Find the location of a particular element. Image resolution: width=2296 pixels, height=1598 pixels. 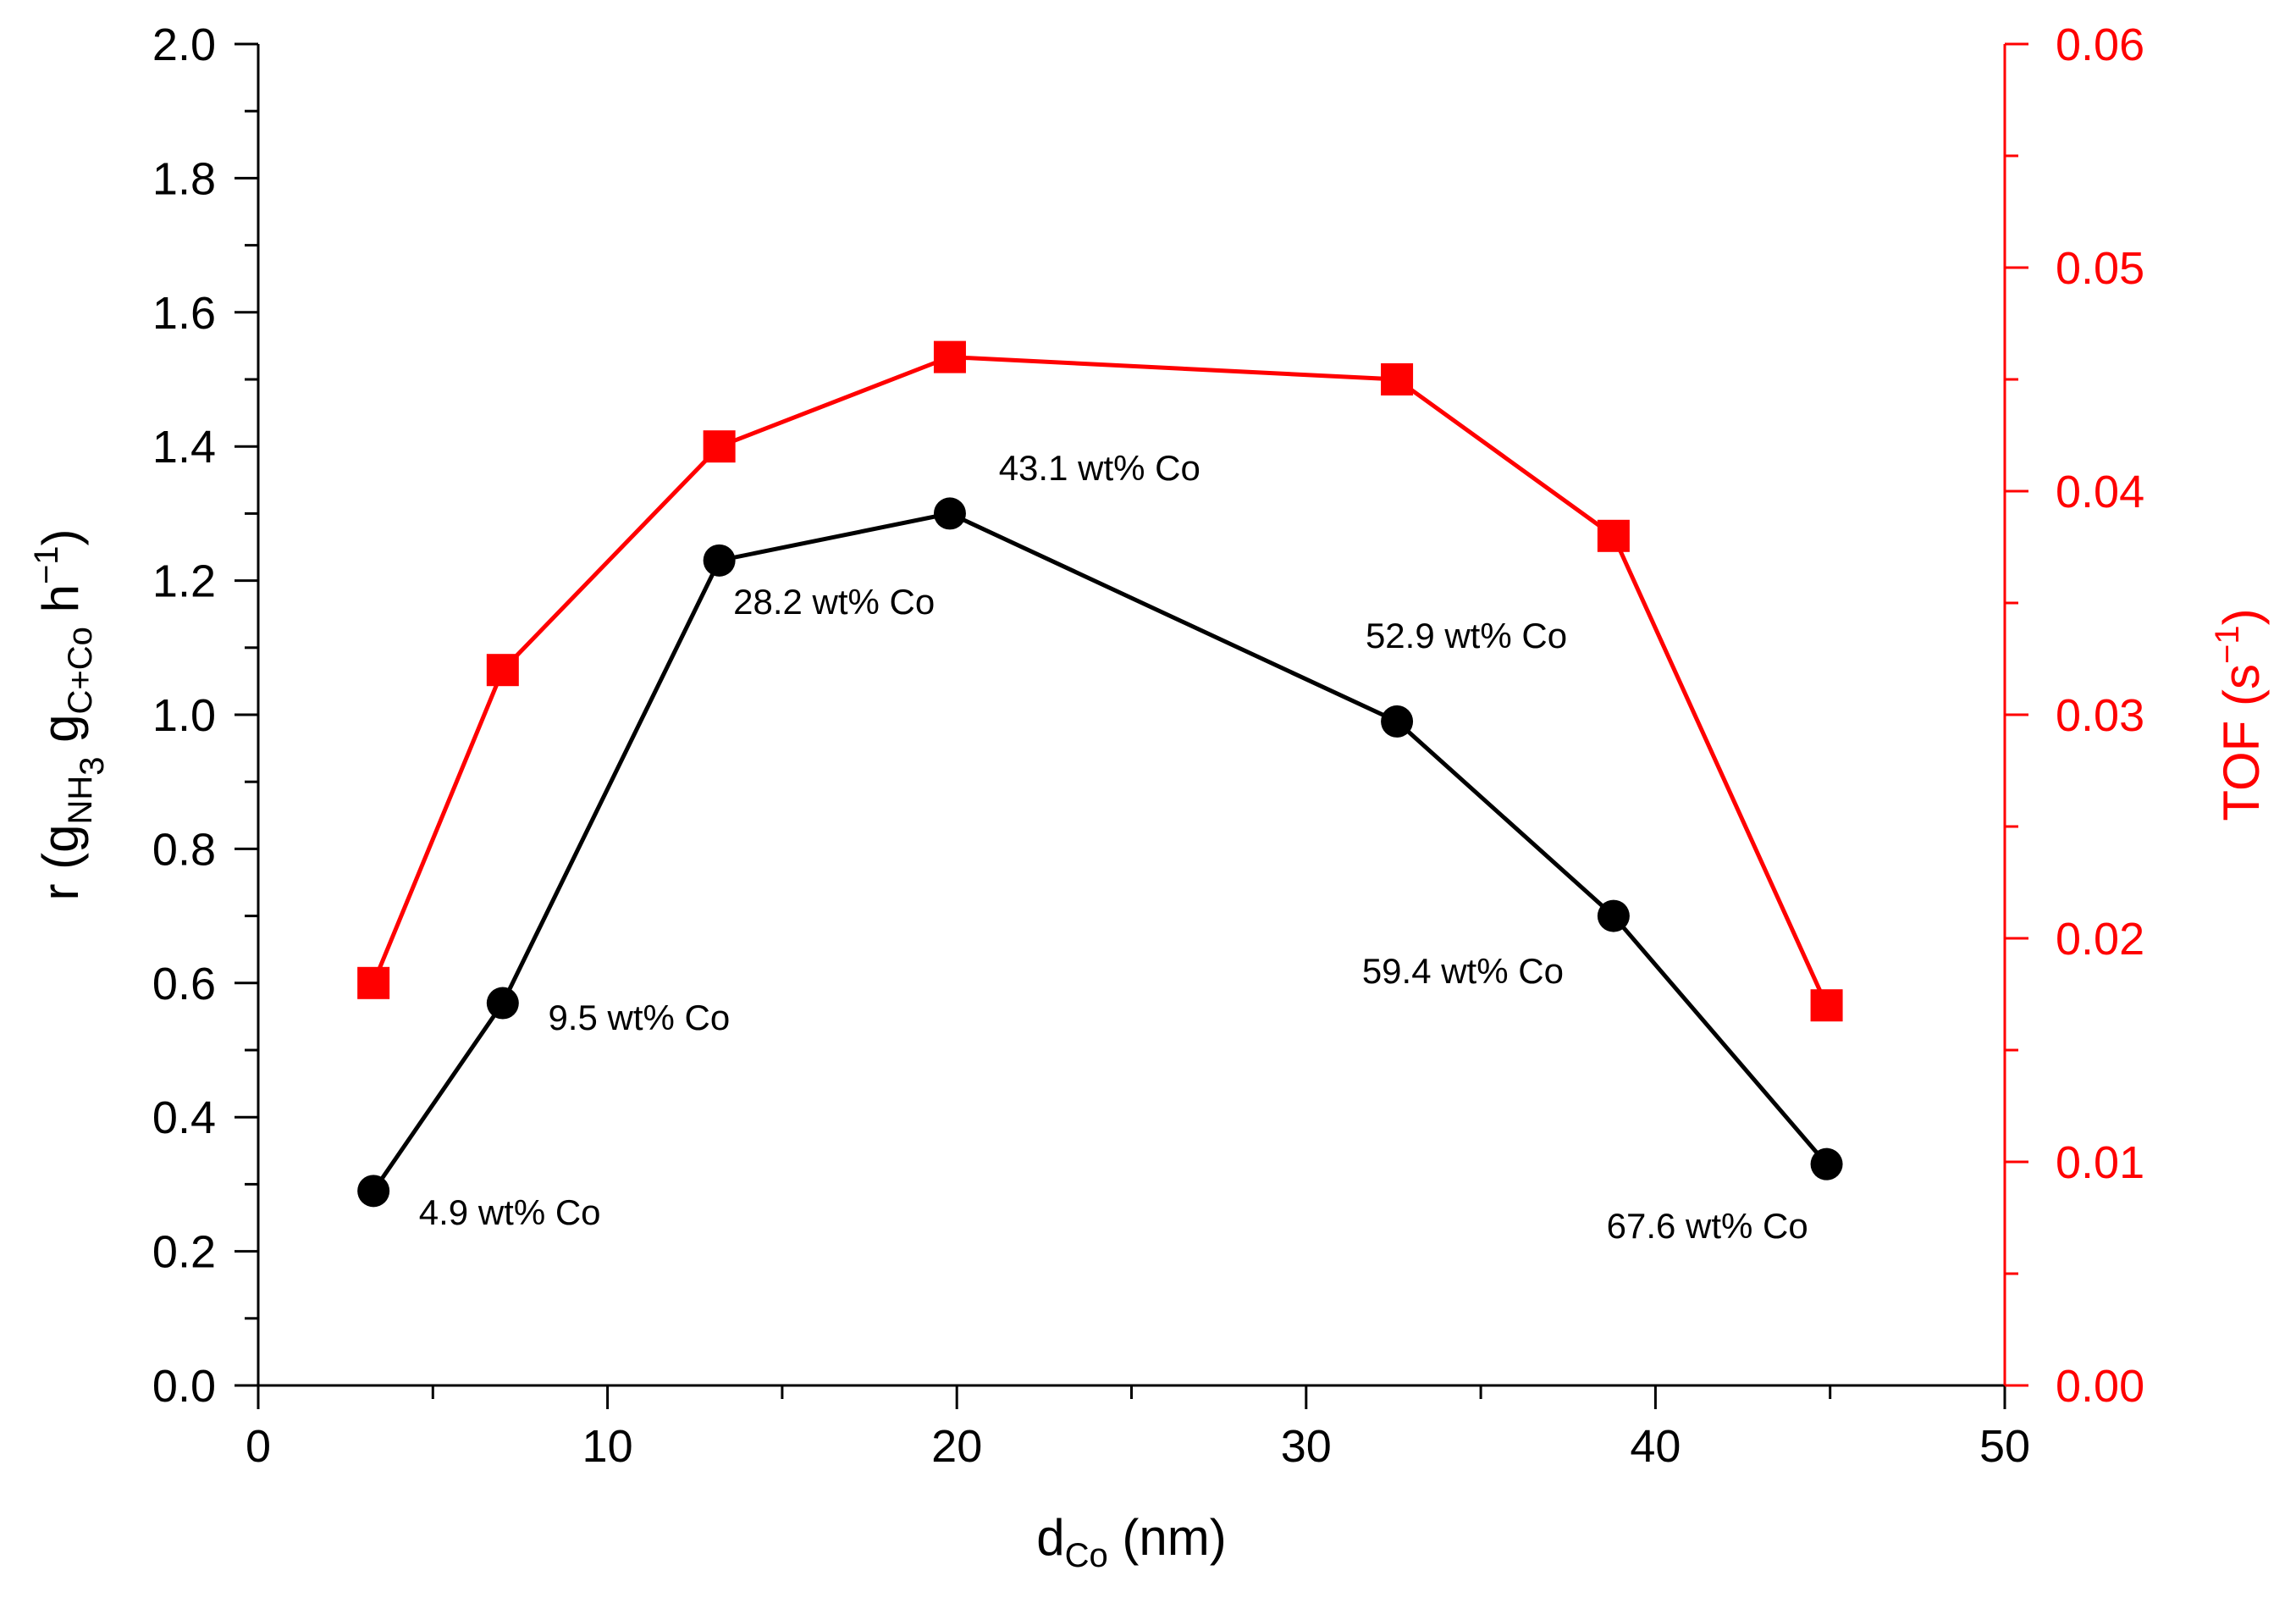

y-left-tick-label: 0.4 is located at coordinates (184, 1117).